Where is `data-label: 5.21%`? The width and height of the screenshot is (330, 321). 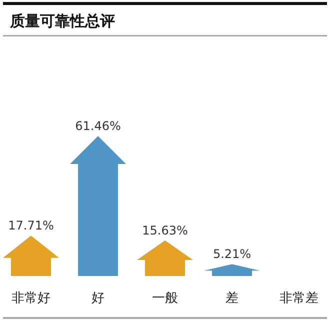
data-label: 5.21% is located at coordinates (232, 254).